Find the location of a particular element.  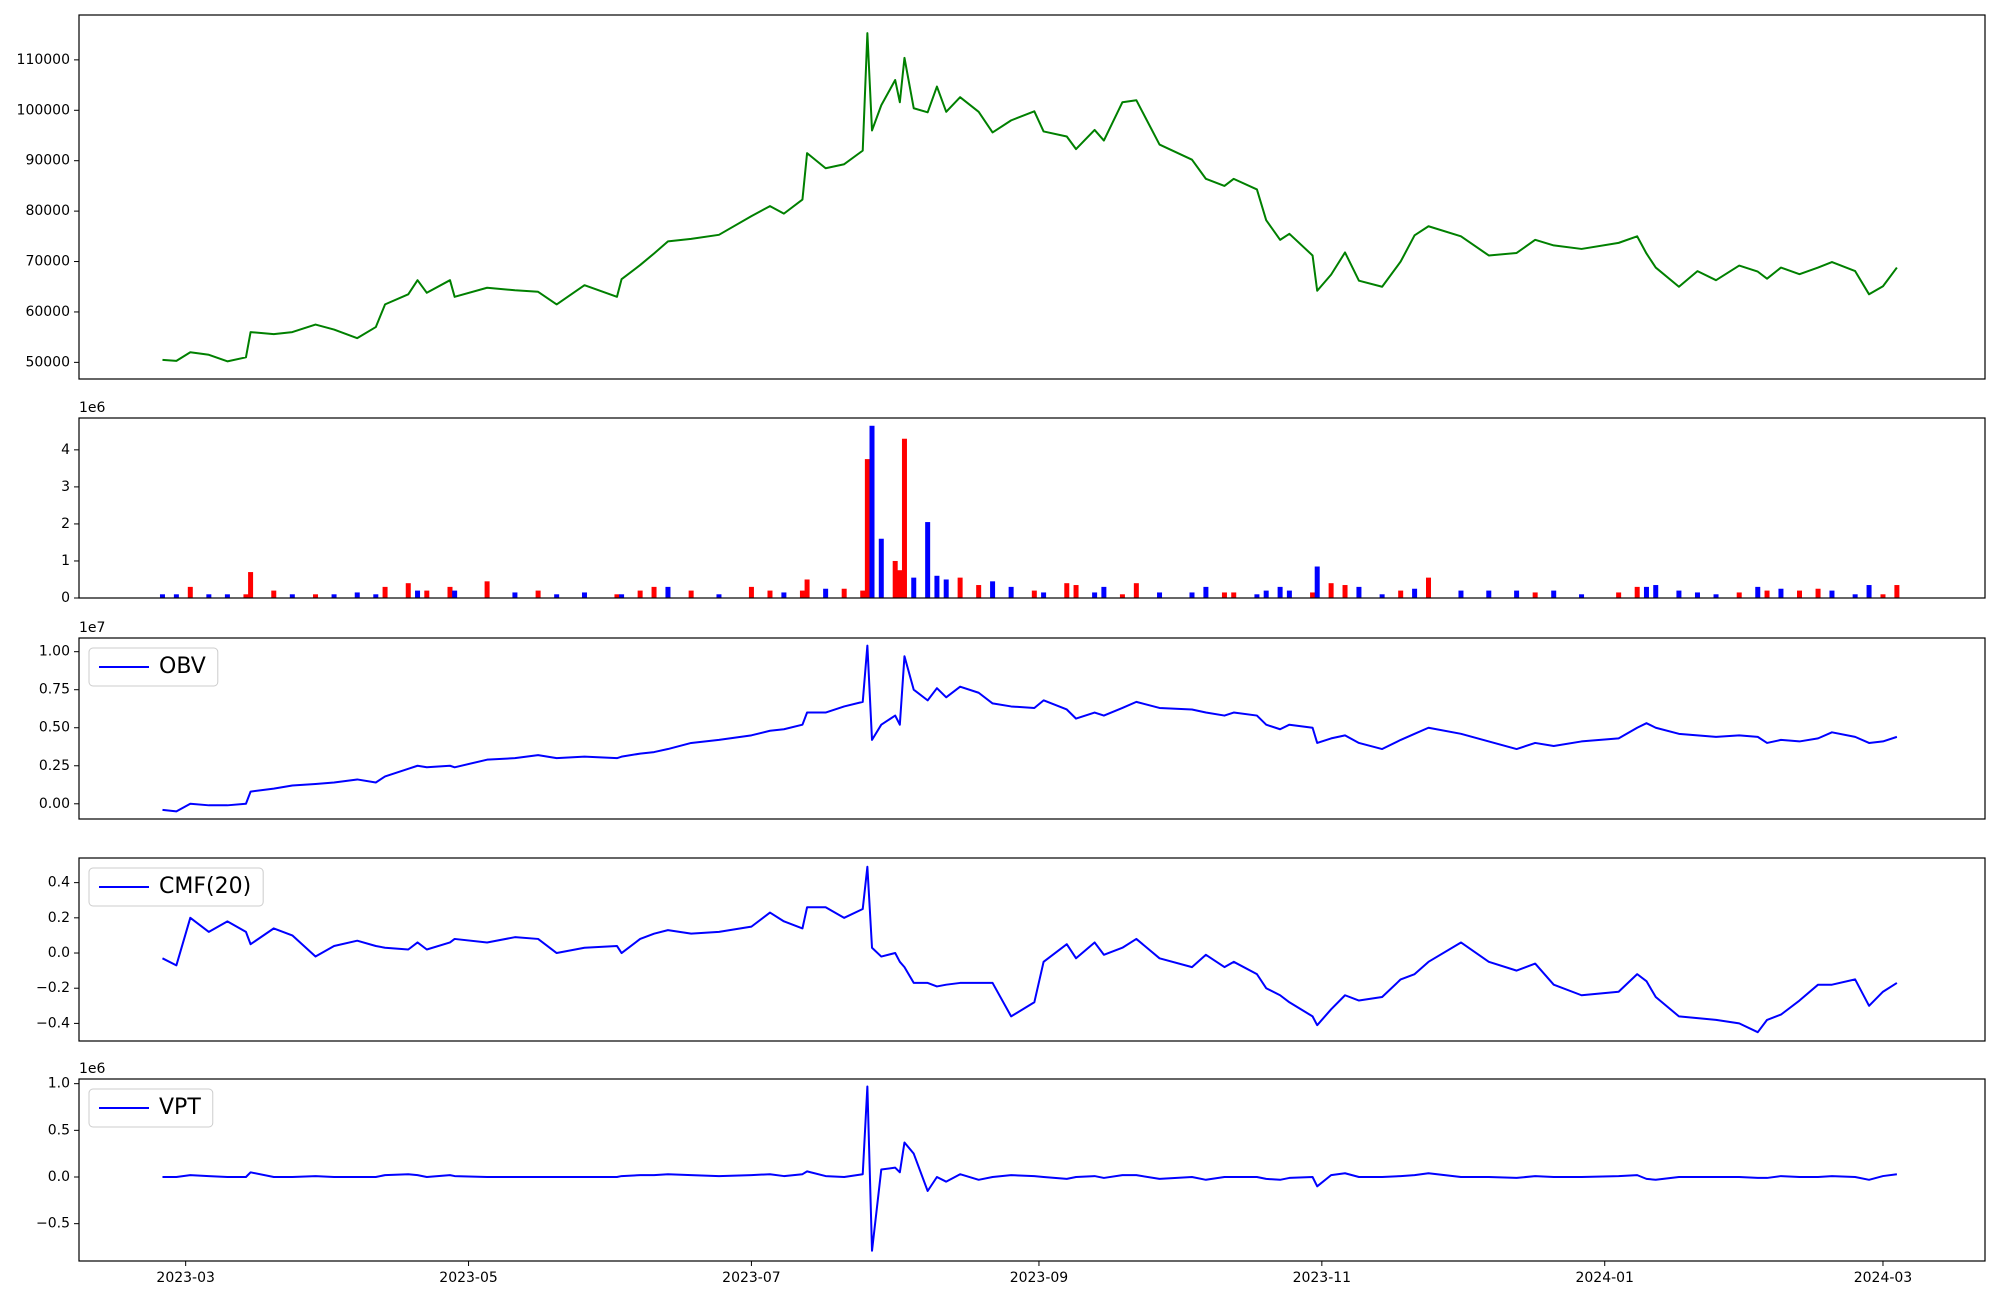

y-tick-label: 60000 is located at coordinates (47, 312).